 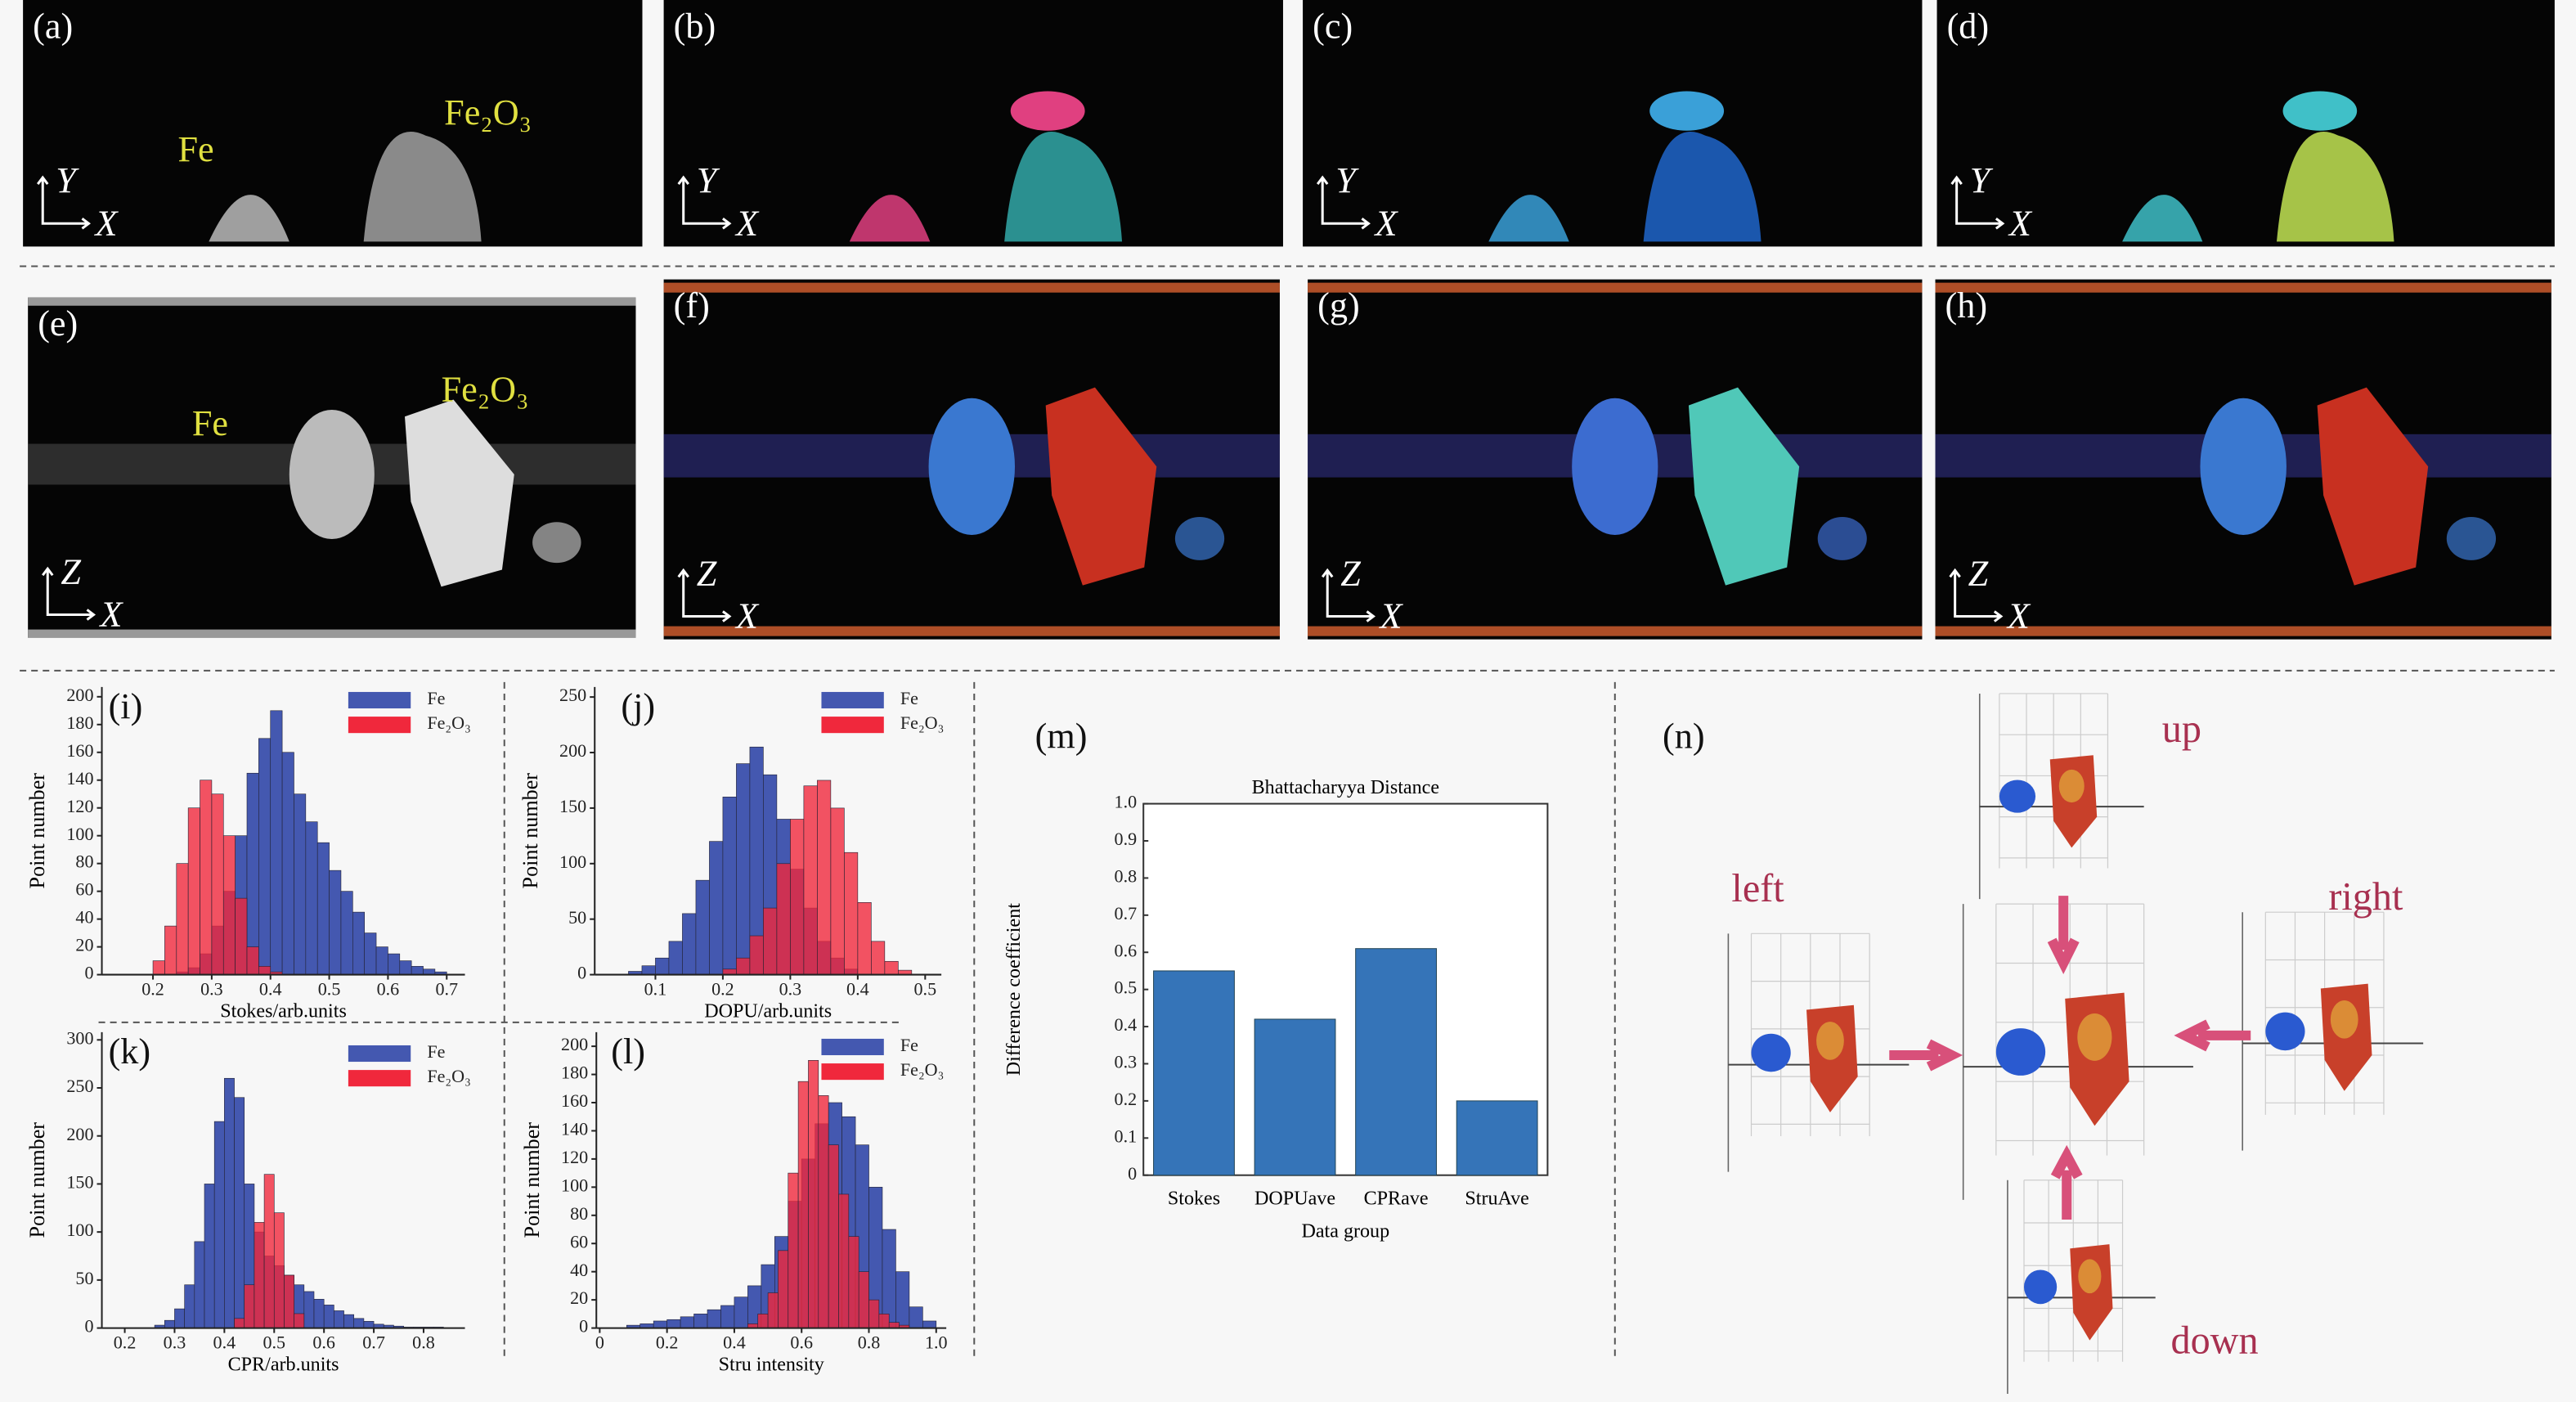 I want to click on x-tick-label: 0.6, so click(x=801, y=1343).